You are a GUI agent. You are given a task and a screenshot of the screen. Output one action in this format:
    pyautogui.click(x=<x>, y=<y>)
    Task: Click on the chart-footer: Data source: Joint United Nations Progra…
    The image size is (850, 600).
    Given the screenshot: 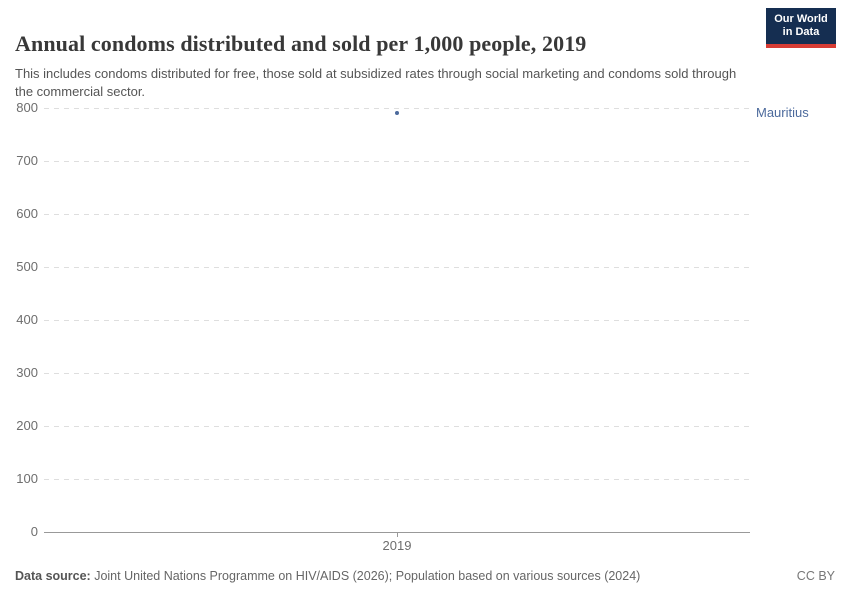 What is the action you would take?
    pyautogui.click(x=425, y=576)
    